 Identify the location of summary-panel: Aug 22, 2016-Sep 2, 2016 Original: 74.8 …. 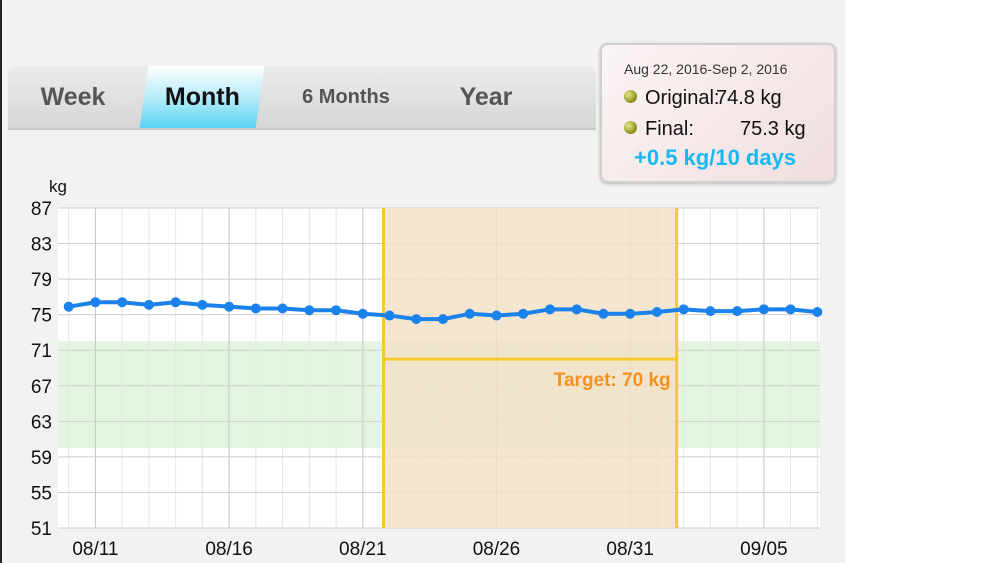
(718, 113).